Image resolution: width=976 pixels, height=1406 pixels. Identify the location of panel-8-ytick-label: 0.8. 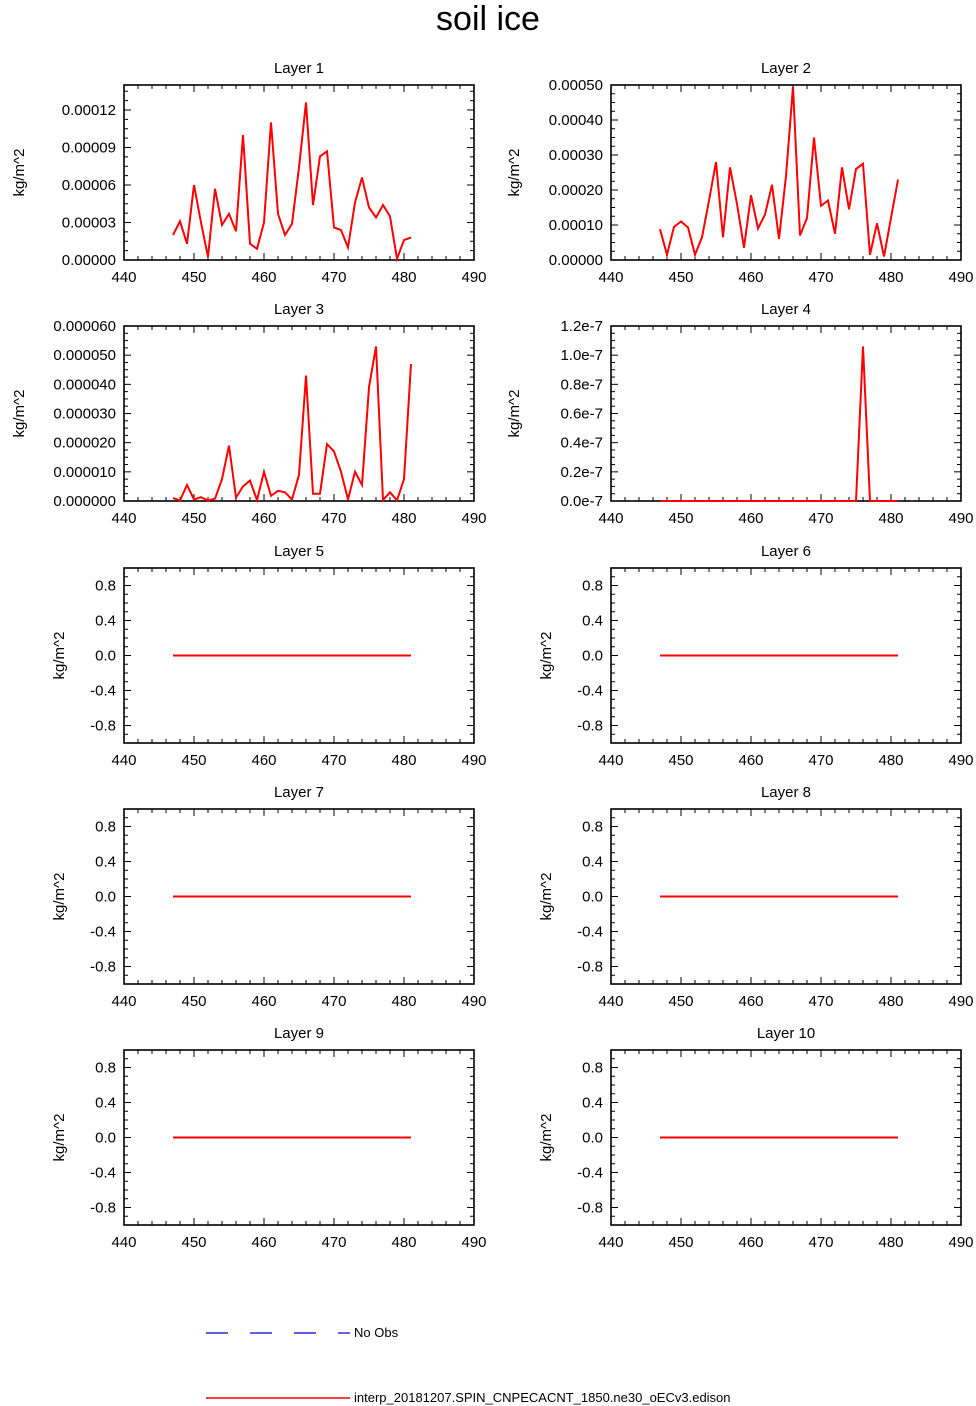
(592, 827).